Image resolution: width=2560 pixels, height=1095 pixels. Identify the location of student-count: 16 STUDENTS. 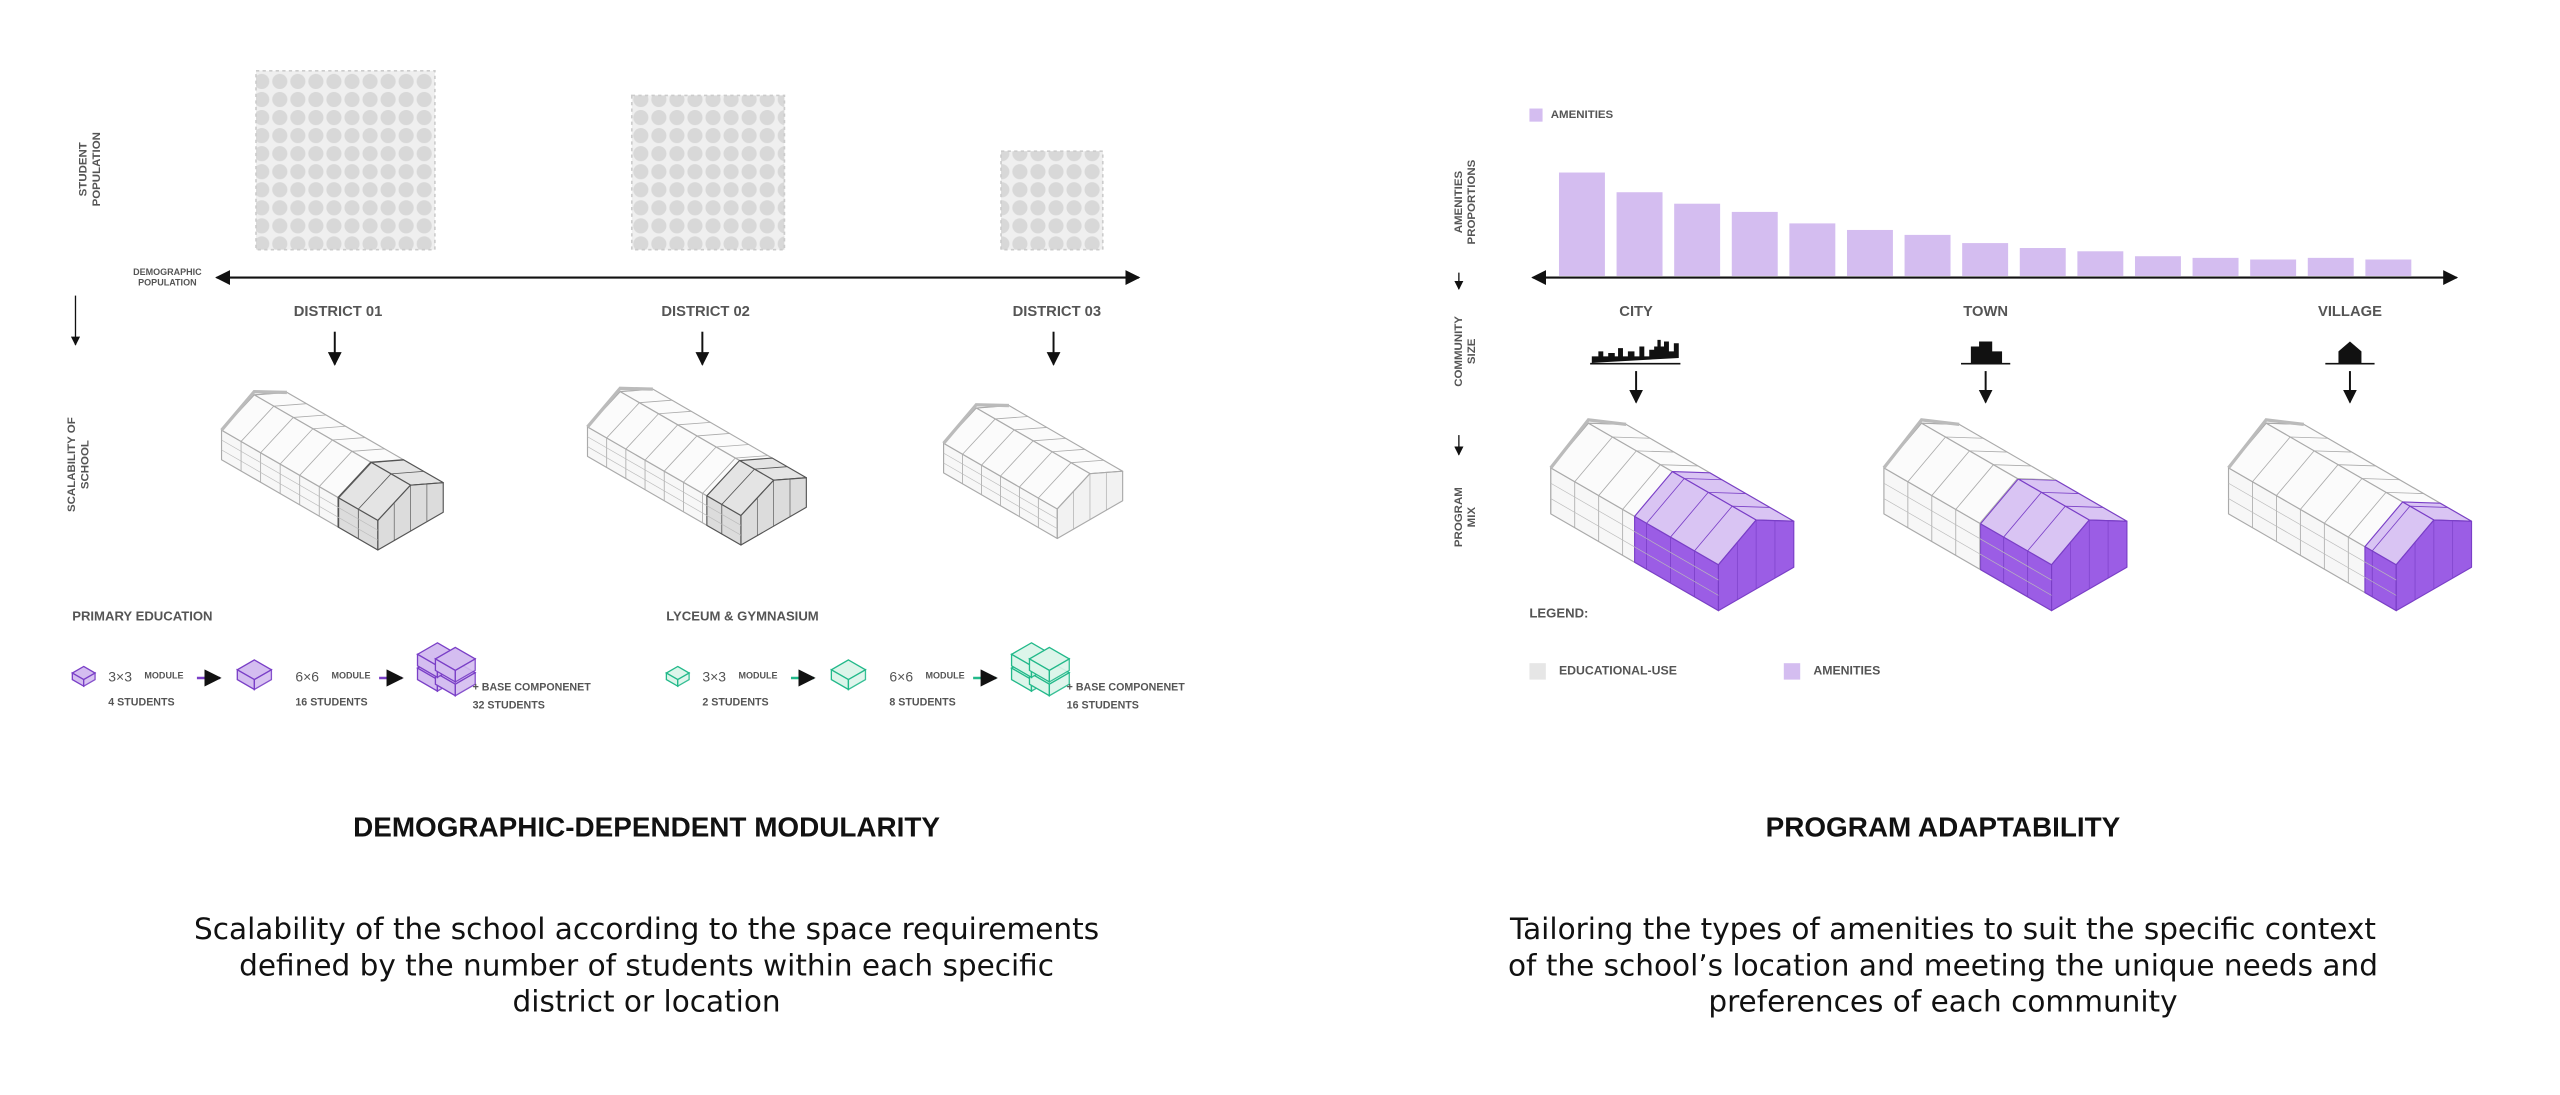
(331, 702).